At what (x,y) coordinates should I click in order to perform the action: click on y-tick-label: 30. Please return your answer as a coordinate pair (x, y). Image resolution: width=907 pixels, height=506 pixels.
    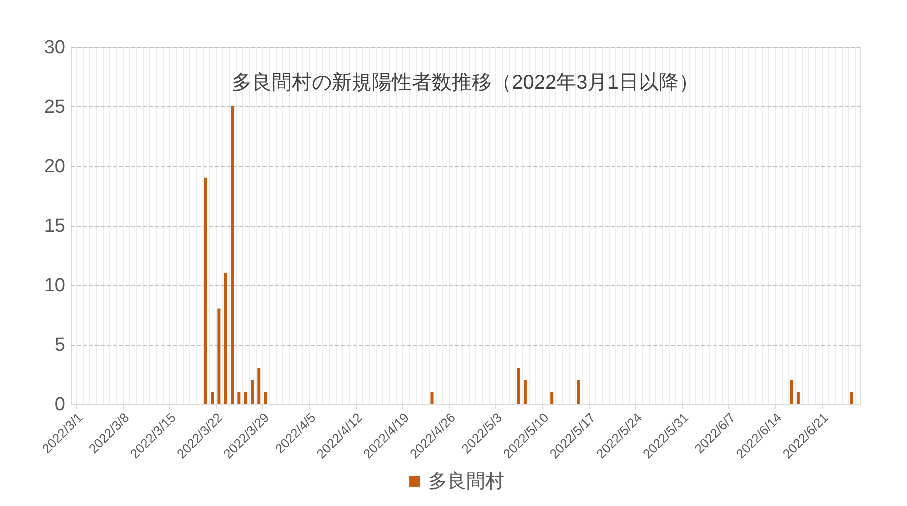
    Looking at the image, I should click on (55, 48).